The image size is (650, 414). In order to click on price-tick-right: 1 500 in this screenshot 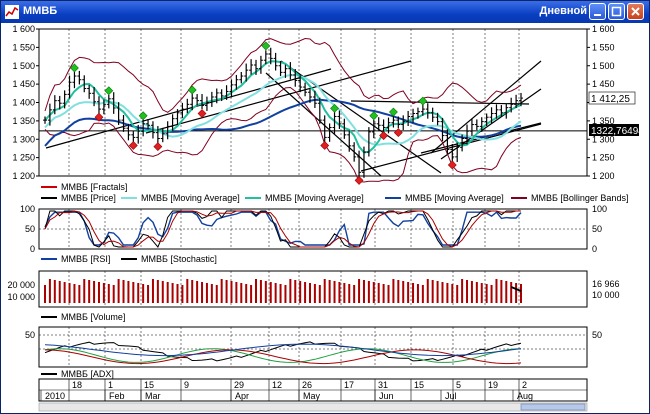, I will do `click(603, 66)`.